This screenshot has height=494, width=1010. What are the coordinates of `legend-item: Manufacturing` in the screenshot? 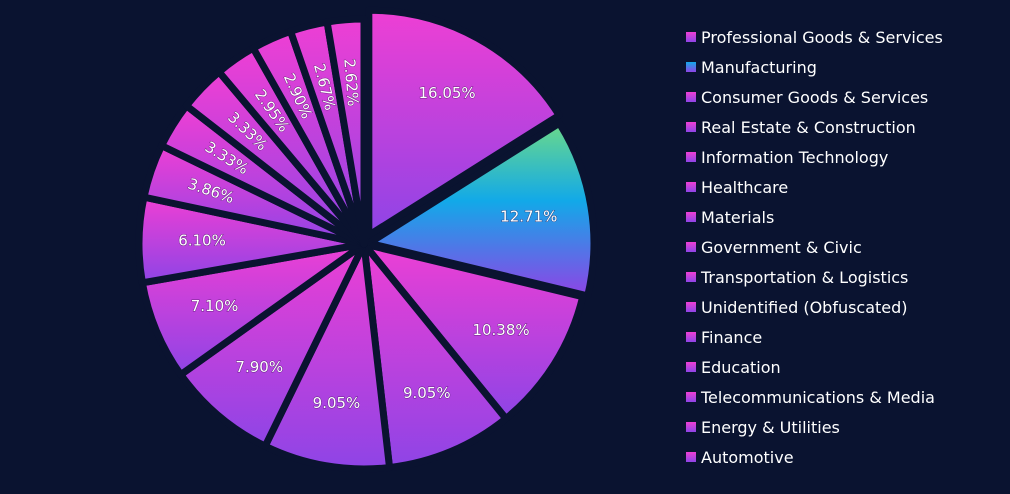 It's located at (814, 67).